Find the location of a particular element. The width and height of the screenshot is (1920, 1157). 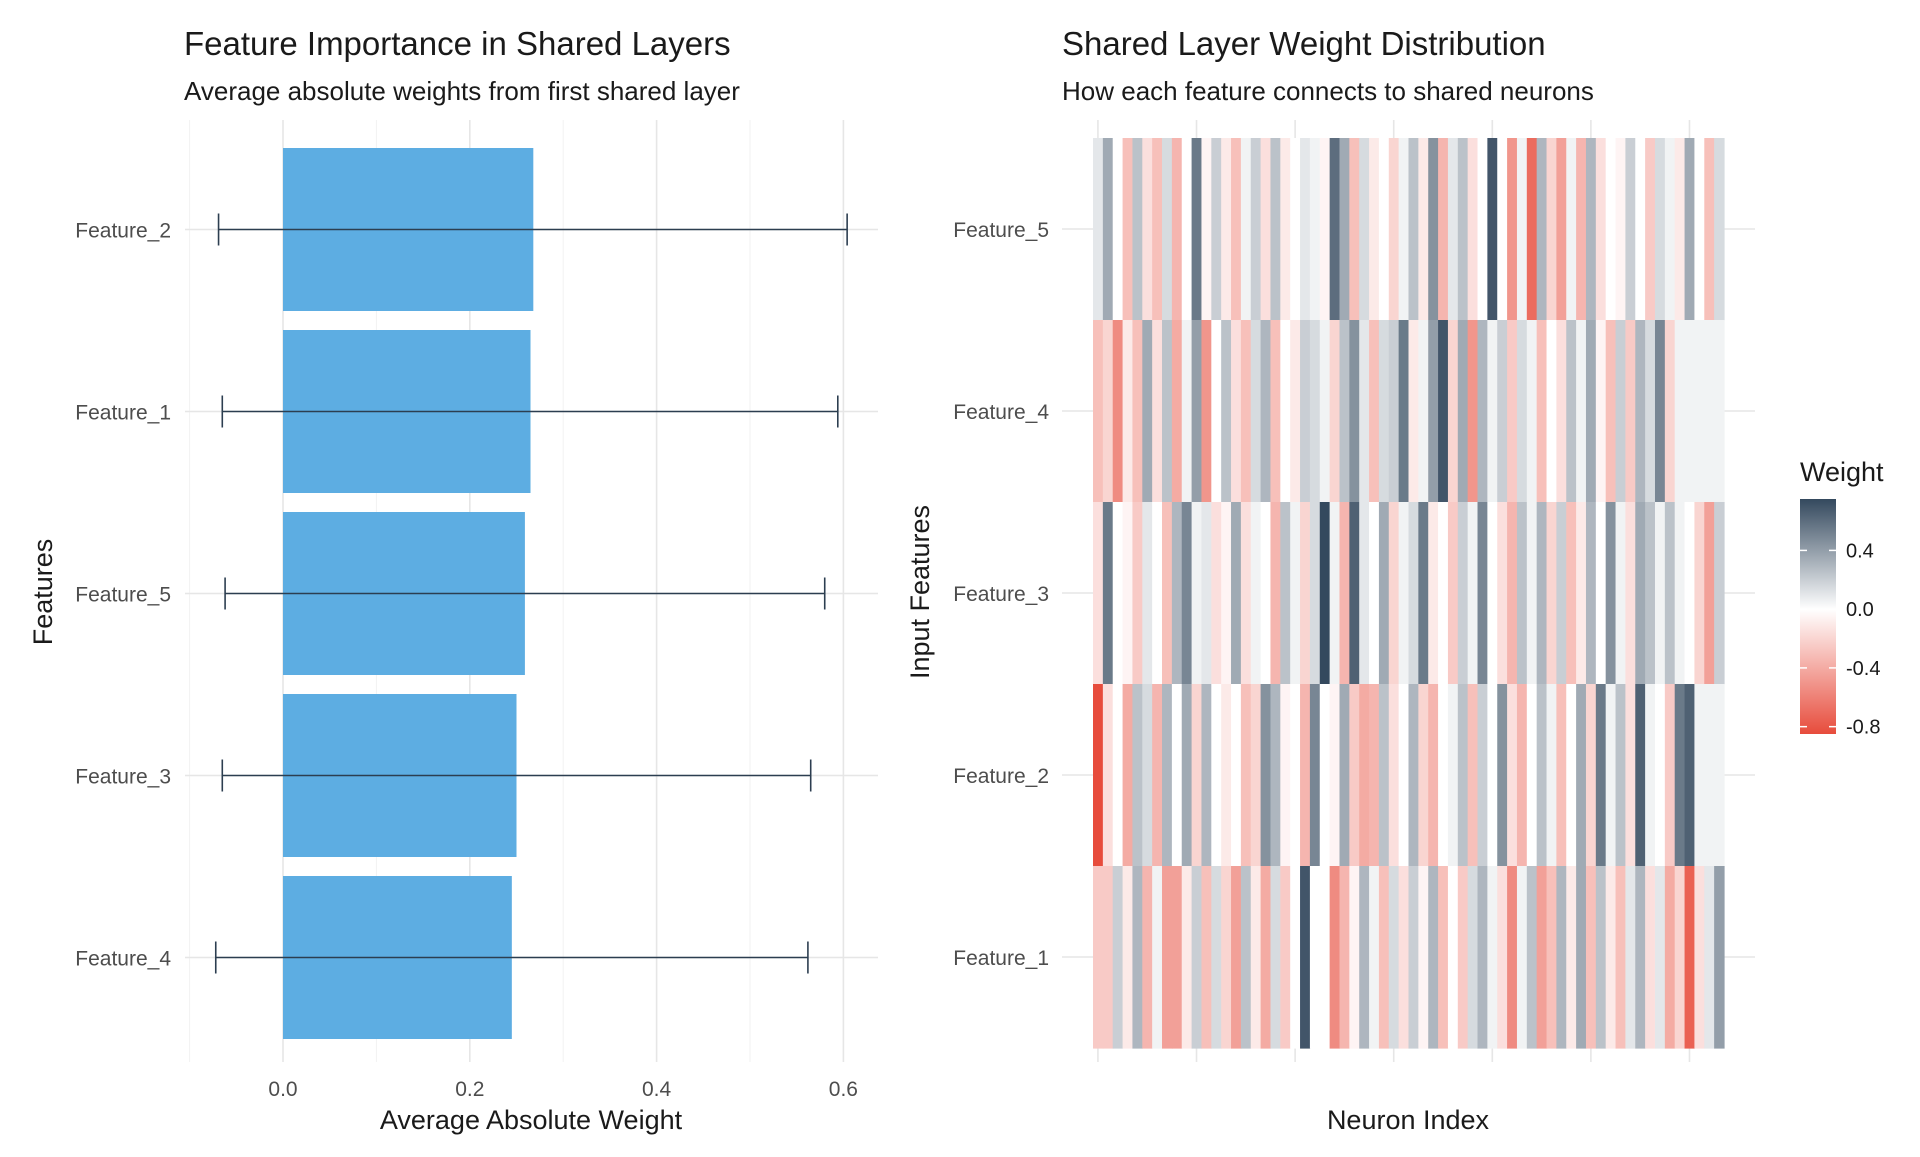

legend-ticks: 0.4 0.0 -0.4 -0.8 is located at coordinates (1840, 639).